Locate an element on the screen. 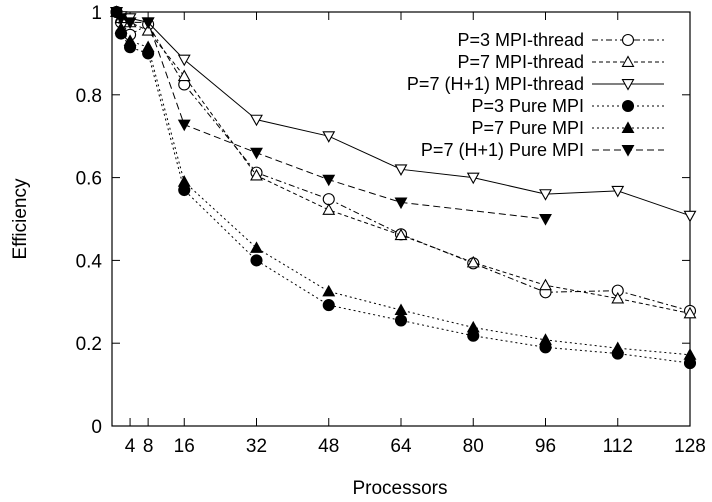  y-tick-label: 1 is located at coordinates (96, 13).